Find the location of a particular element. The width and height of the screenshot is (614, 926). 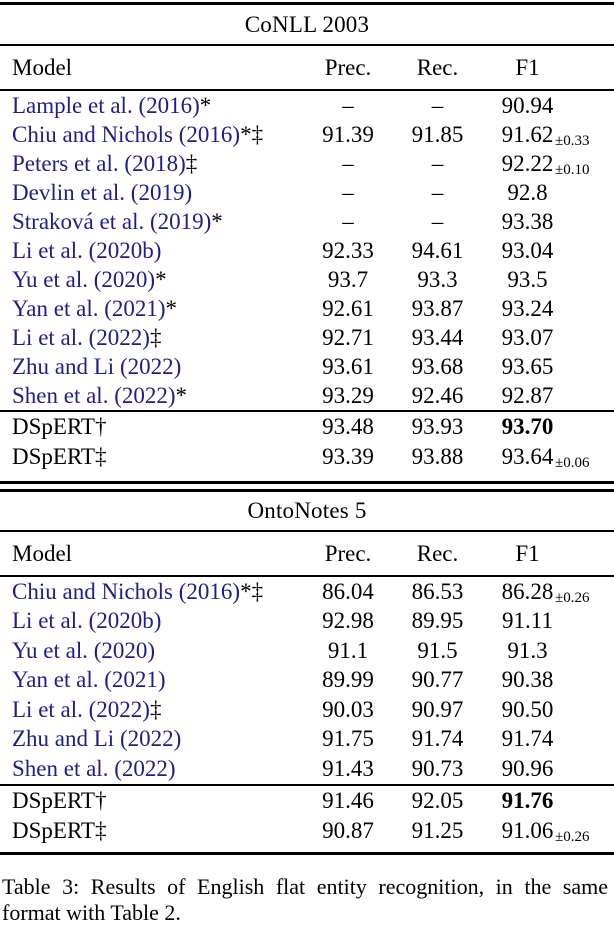

table-row: Li et al. (2022)‡ 92.71 93.44 93.07 is located at coordinates (307, 337).